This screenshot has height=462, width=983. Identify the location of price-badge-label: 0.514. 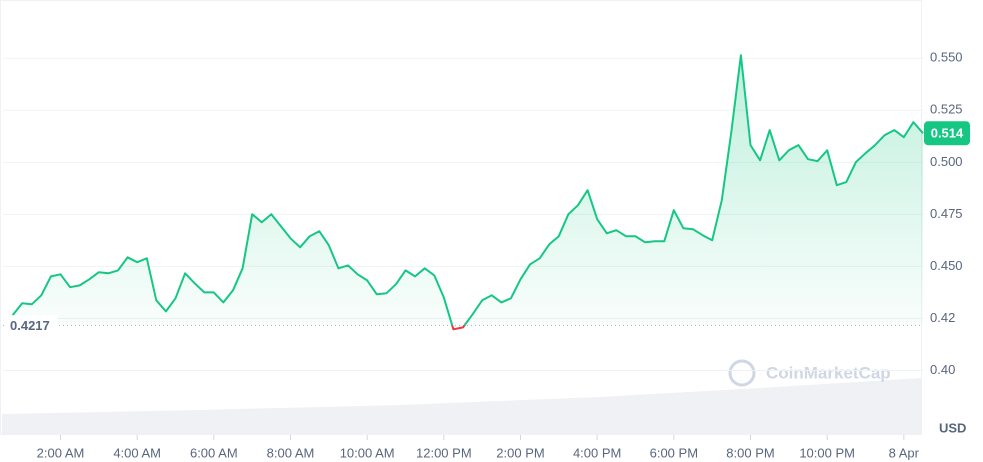
(947, 133).